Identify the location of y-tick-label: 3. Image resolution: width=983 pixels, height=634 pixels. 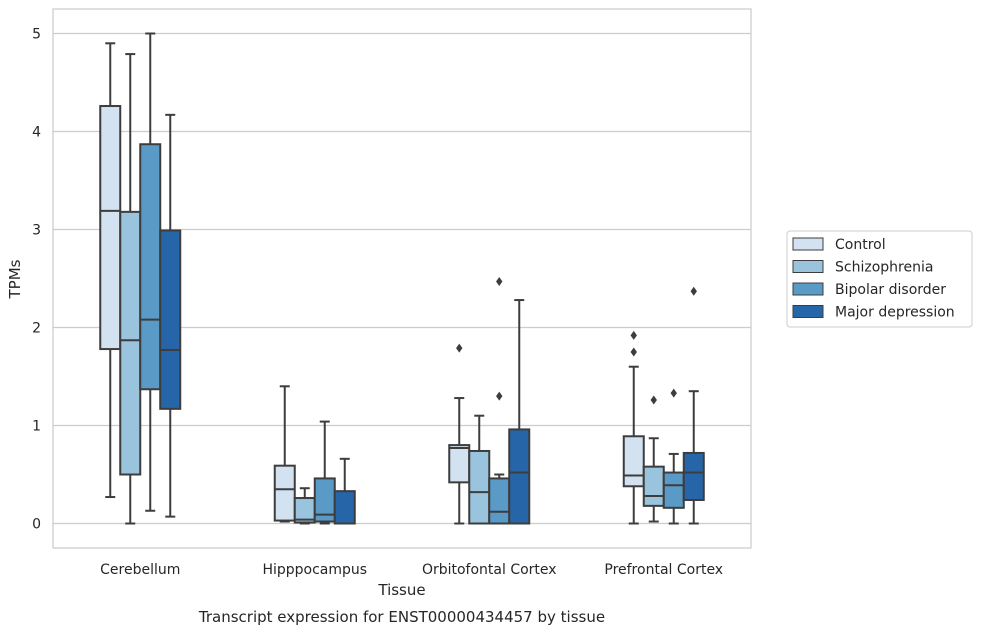
(36, 231).